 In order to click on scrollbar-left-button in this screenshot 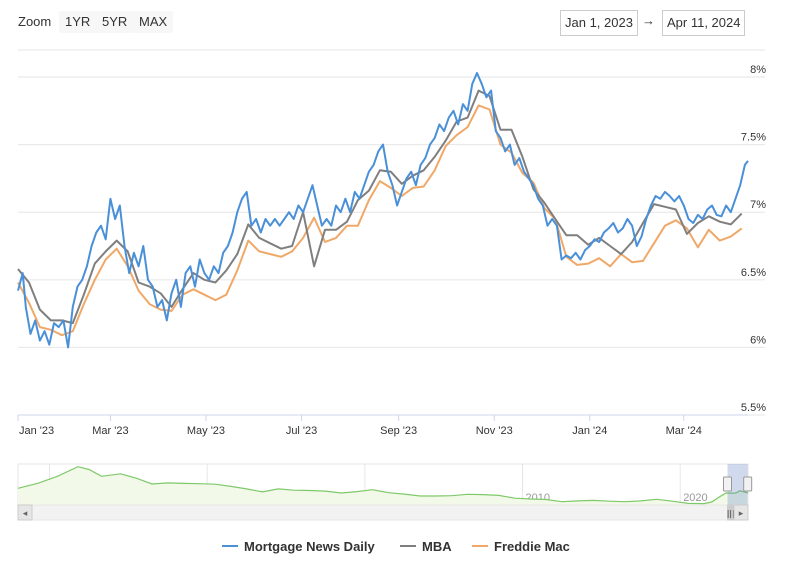, I will do `click(25, 512)`.